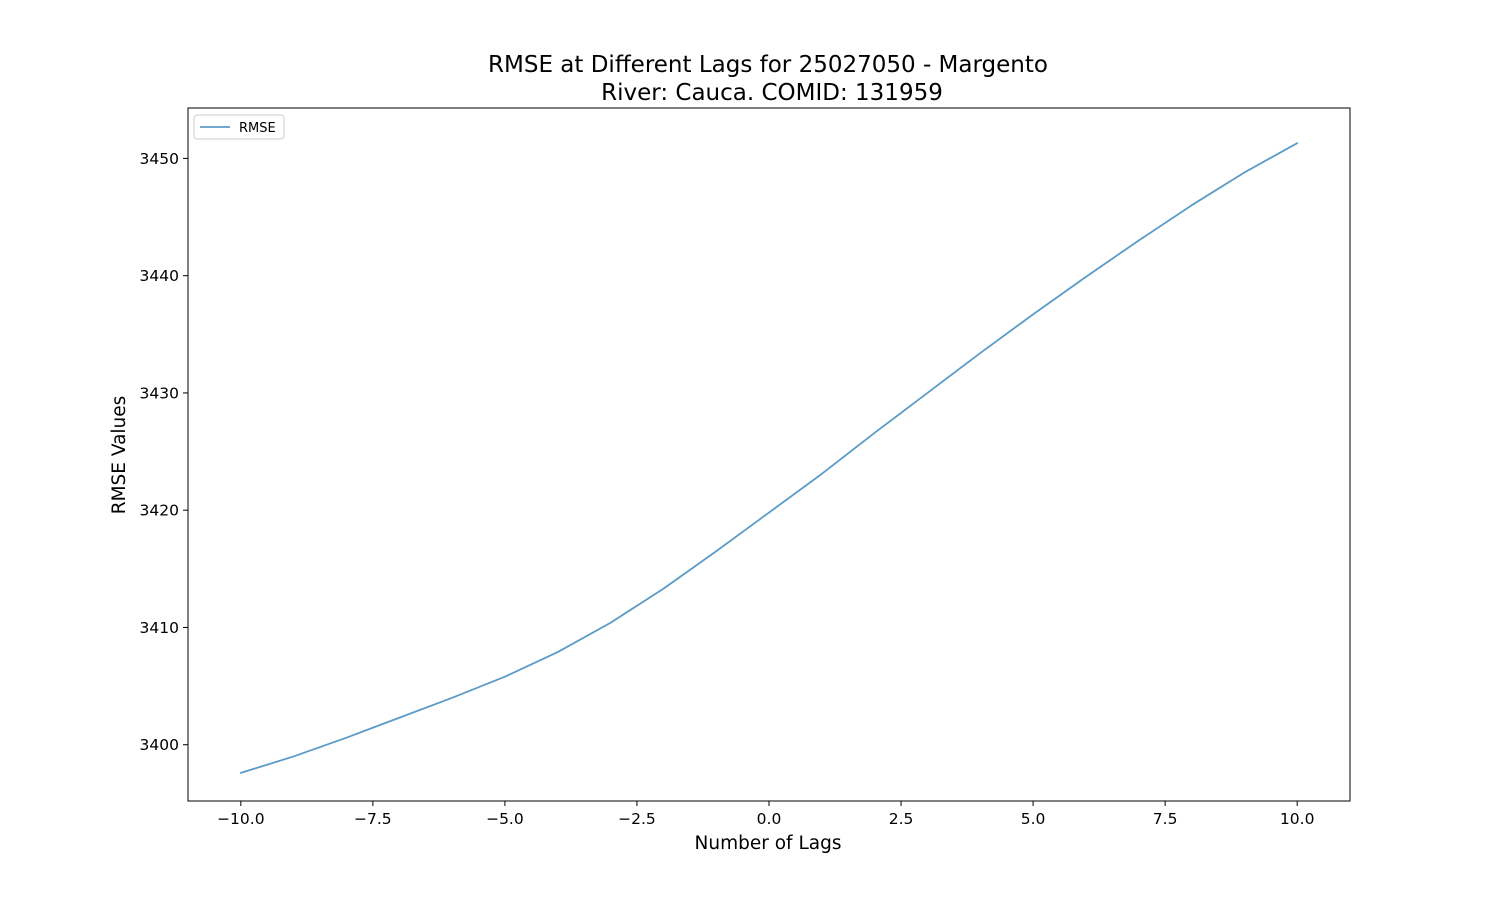  I want to click on x-axis-label: Number of Lags, so click(768, 843).